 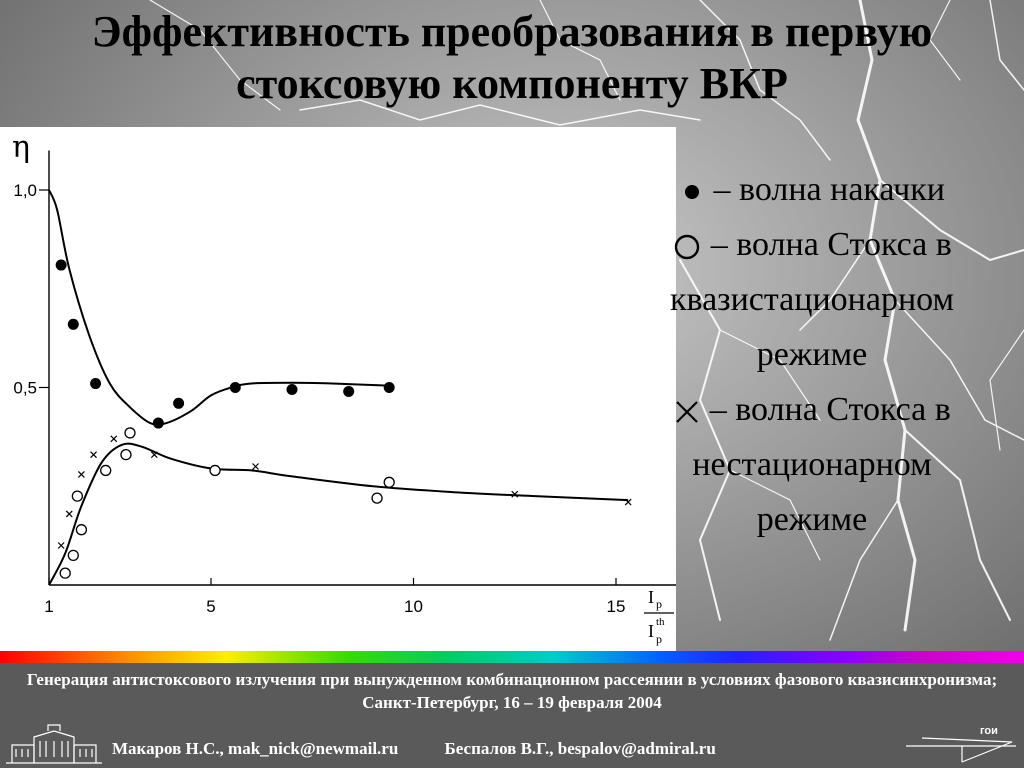 I want to click on x-tick-label: 1, so click(x=48, y=606).